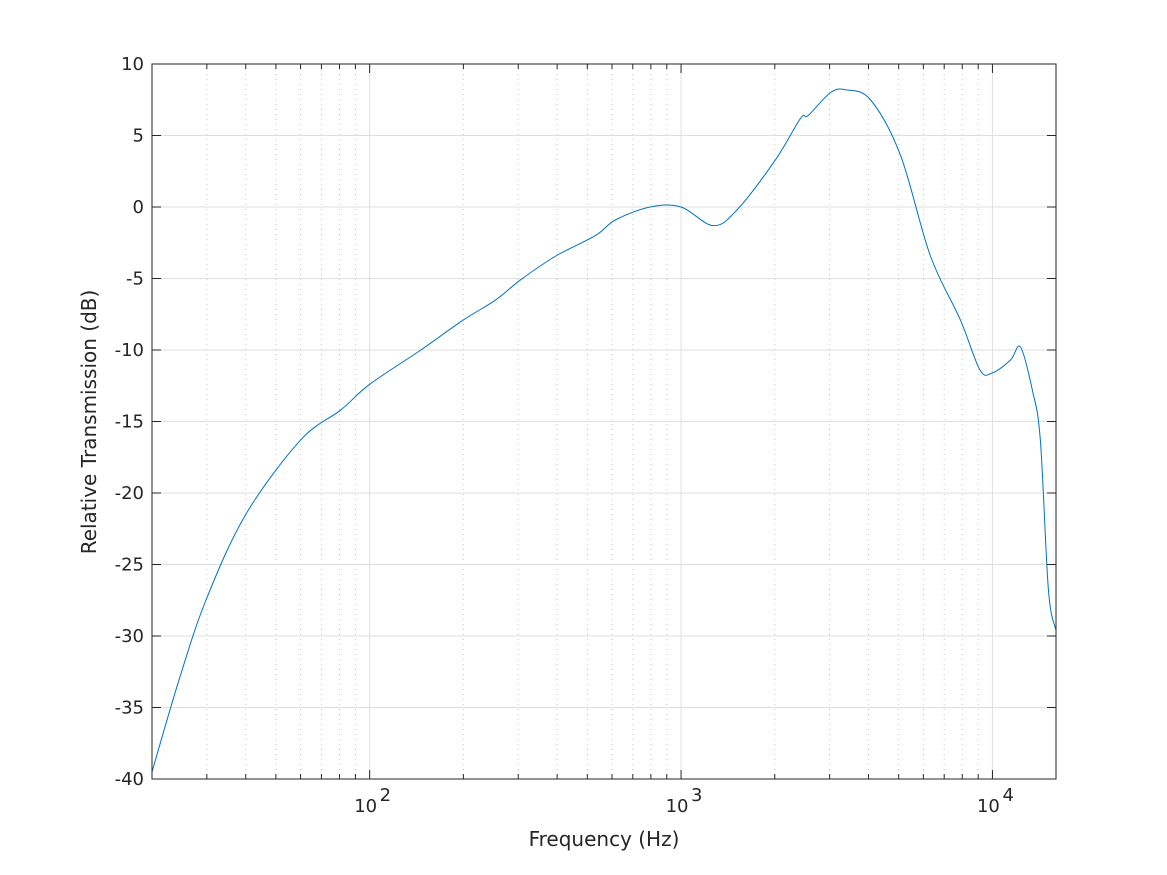 This screenshot has width=1167, height=875. I want to click on x-axis-label: Frequency (Hz), so click(604, 839).